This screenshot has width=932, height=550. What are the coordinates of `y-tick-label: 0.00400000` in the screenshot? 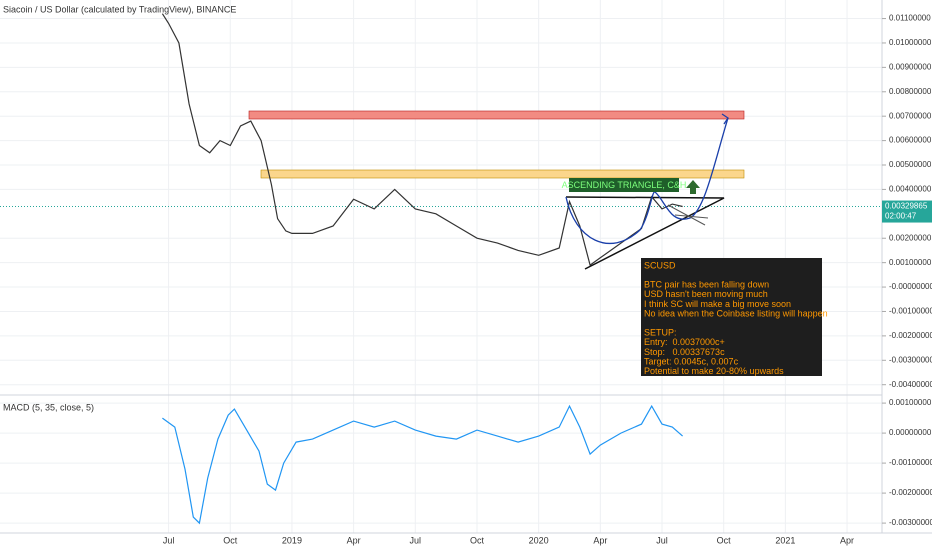 It's located at (910, 189).